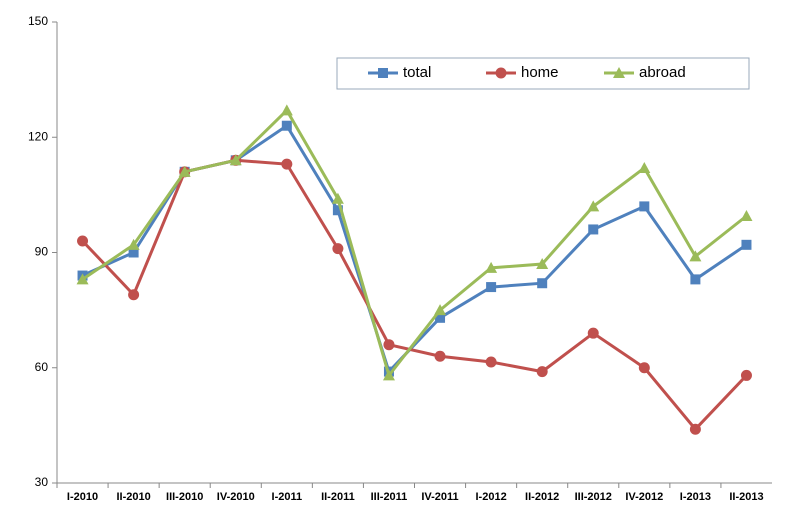 The height and width of the screenshot is (515, 787). What do you see at coordinates (644, 497) in the screenshot?
I see `x-tick-label: IV-2012` at bounding box center [644, 497].